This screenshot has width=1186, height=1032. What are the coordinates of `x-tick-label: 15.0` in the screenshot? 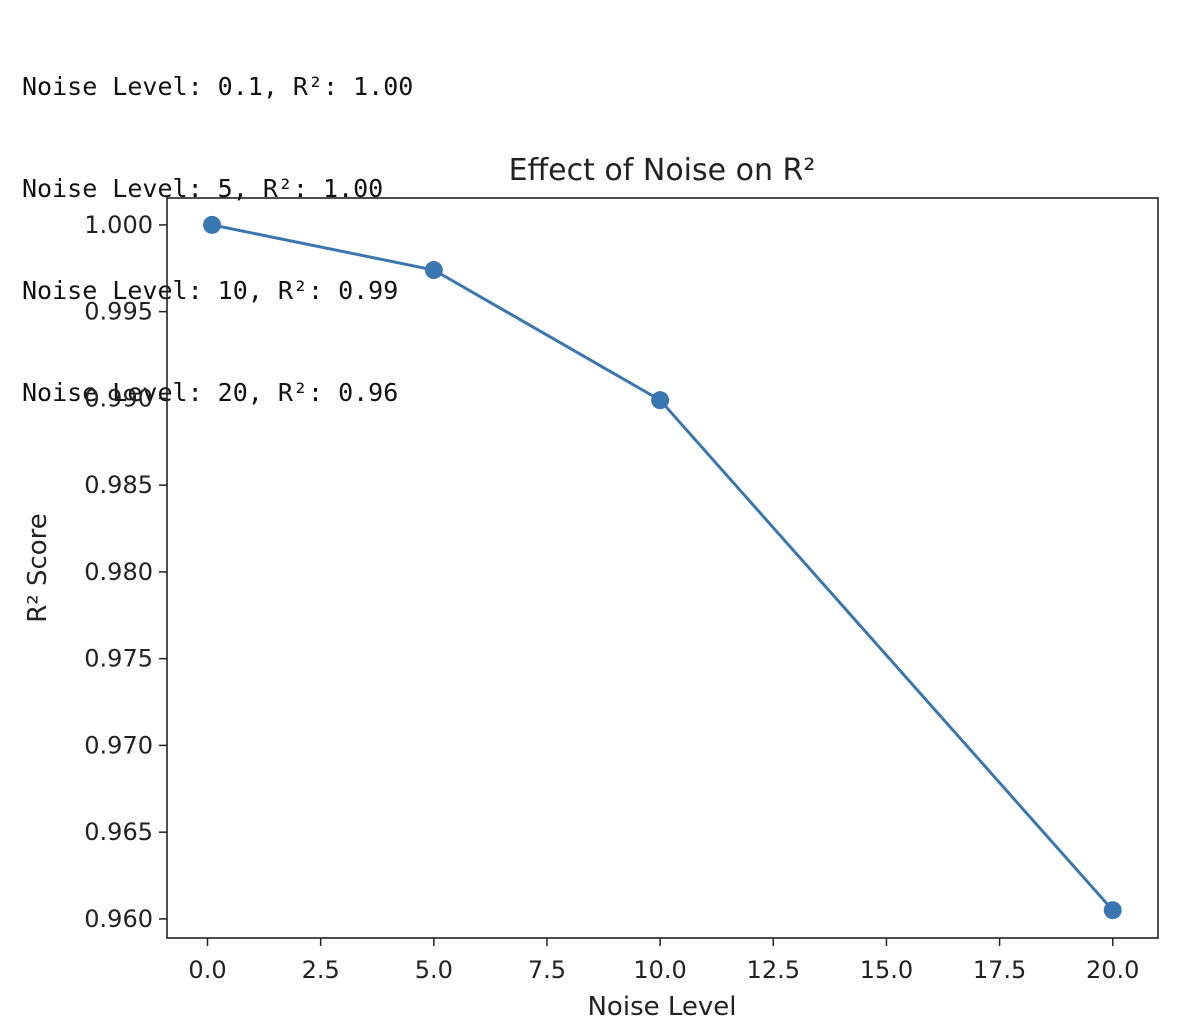 It's located at (886, 970).